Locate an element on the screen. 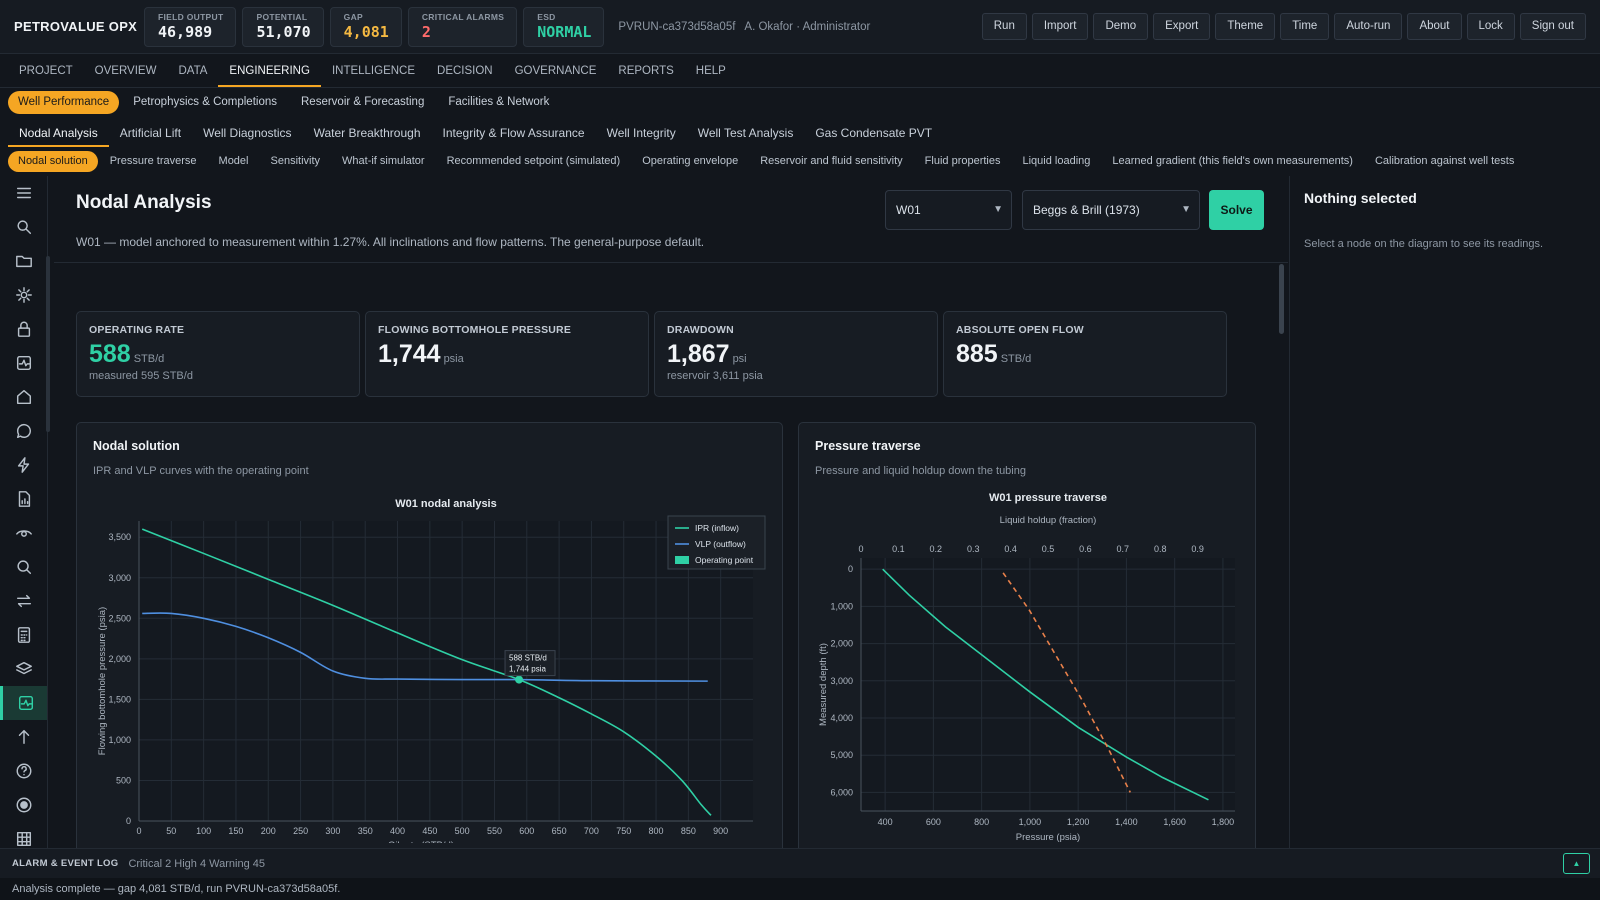 This screenshot has width=1600, height=900. view-operating-envelope: Operating envelope is located at coordinates (690, 161).